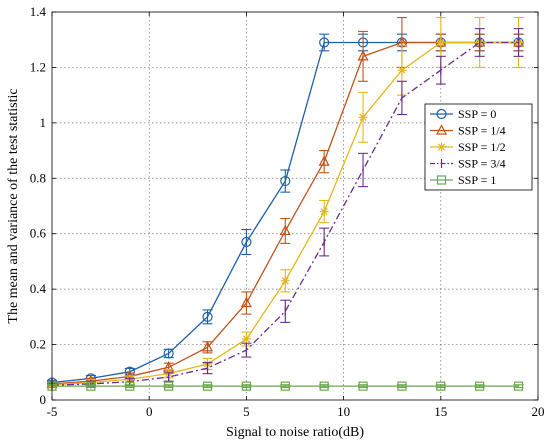  I want to click on legend-label: SSP = 0, so click(477, 114).